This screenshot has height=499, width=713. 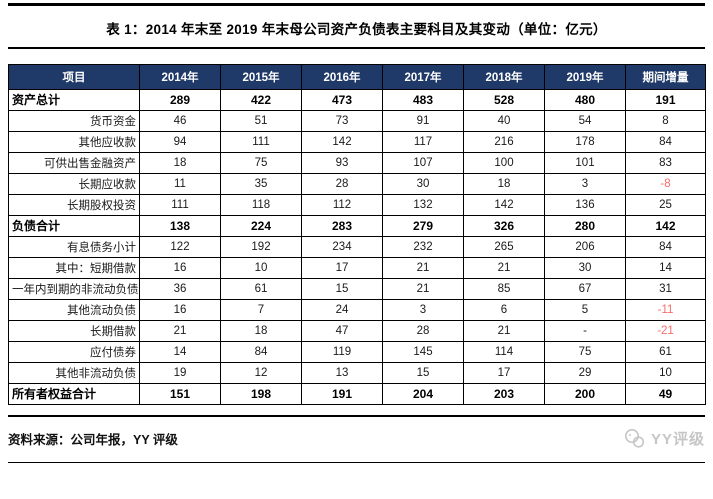 What do you see at coordinates (93, 440) in the screenshot?
I see `source-note: 资料来源：公司年报，YY 评级` at bounding box center [93, 440].